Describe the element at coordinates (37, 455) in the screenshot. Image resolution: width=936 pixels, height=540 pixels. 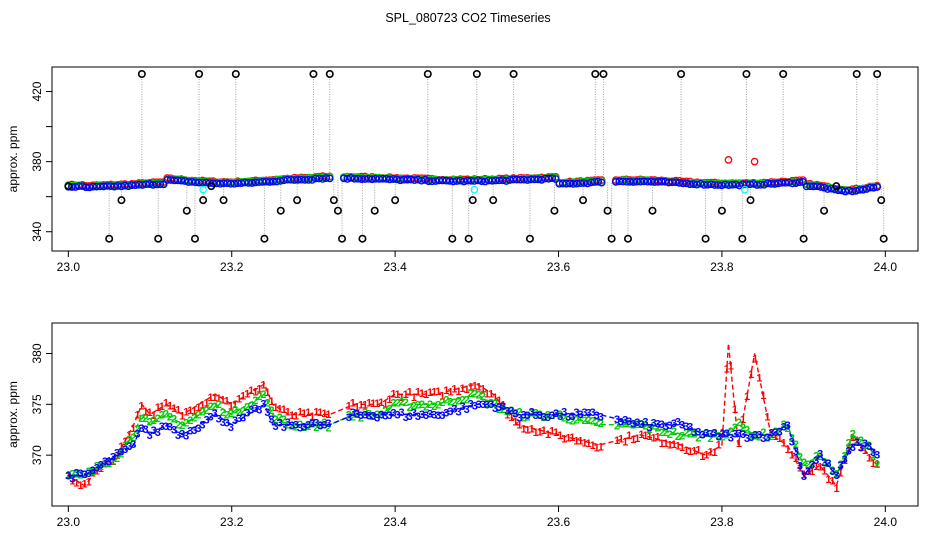
I see `y-tick-label: 370` at that location.